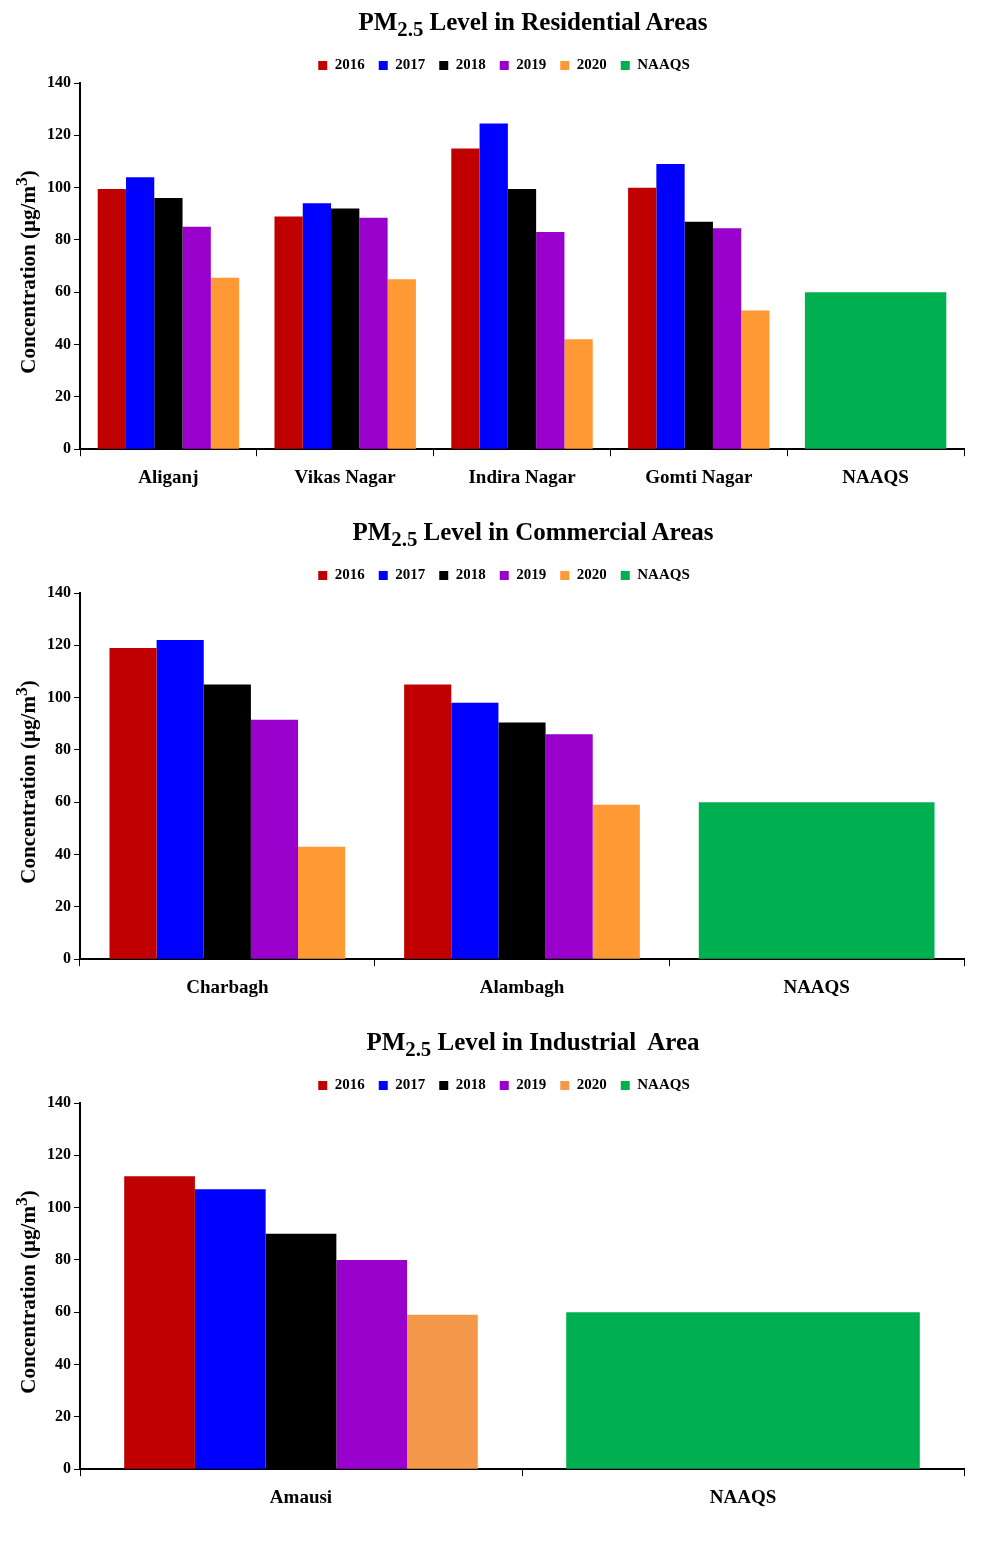 The image size is (987, 1550). Describe the element at coordinates (533, 535) in the screenshot. I see `chart-title: PM$_{2.5}$ Level in Commercial Areas` at that location.